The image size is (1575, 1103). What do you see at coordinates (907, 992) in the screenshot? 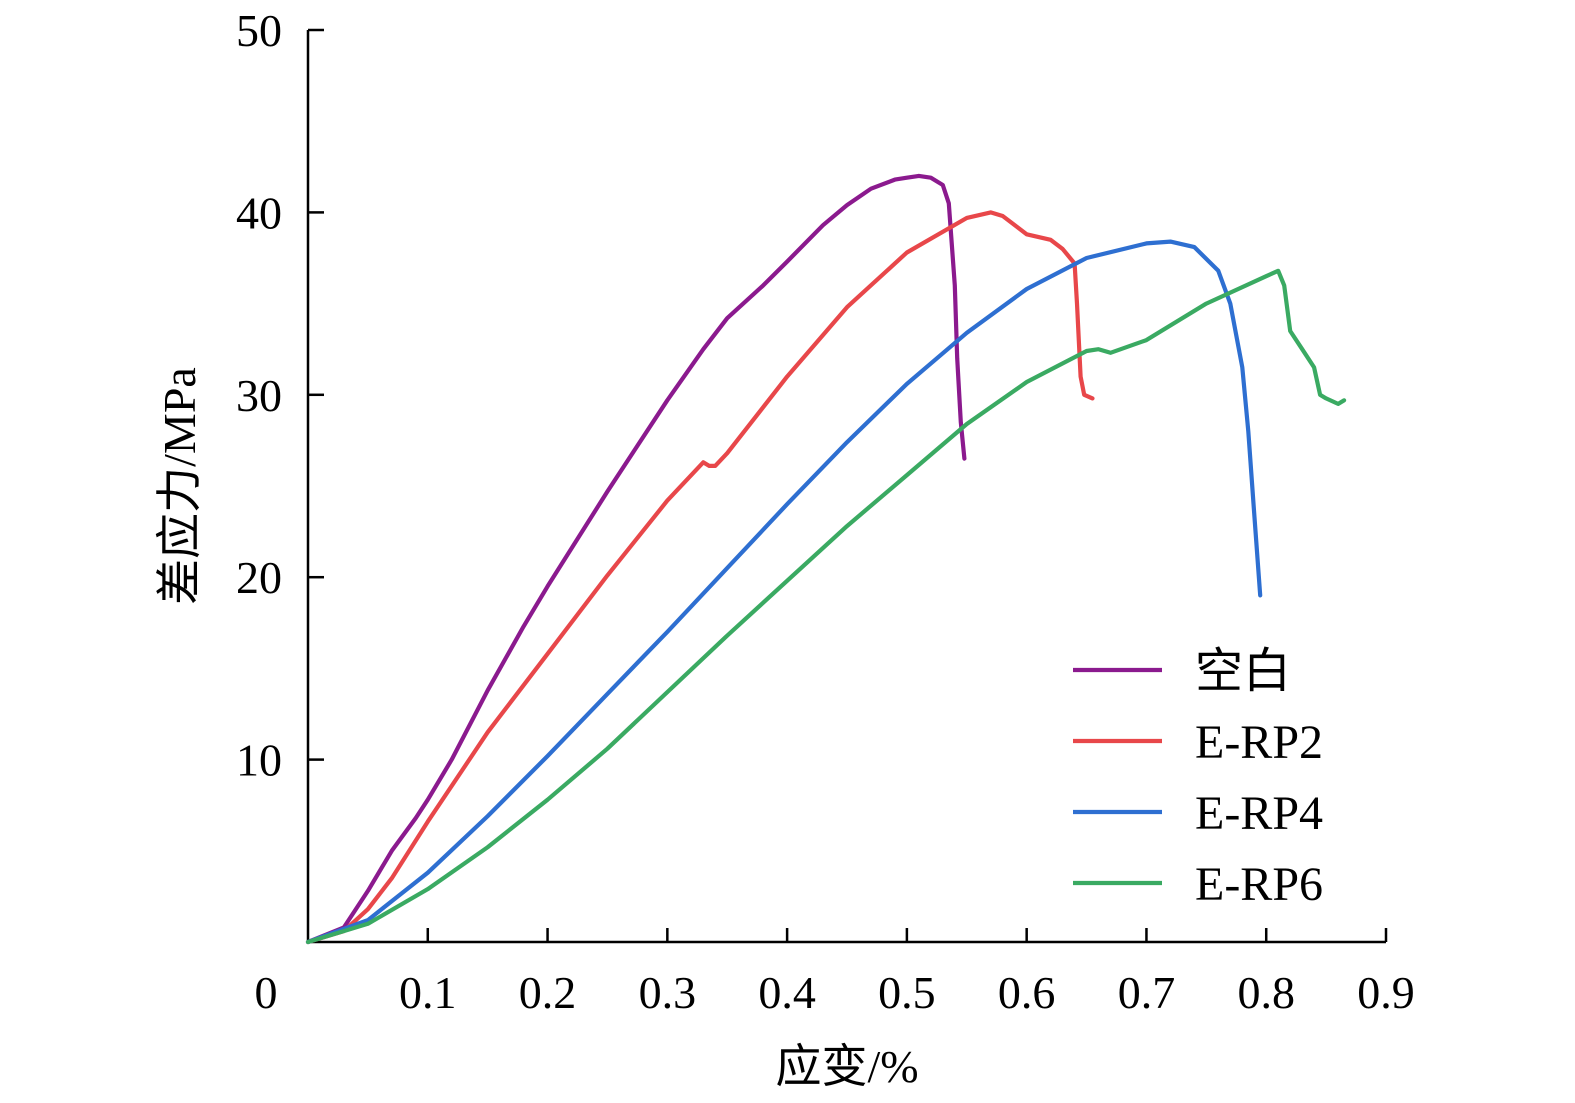
I see `x-tick-label: 0.5` at bounding box center [907, 992].